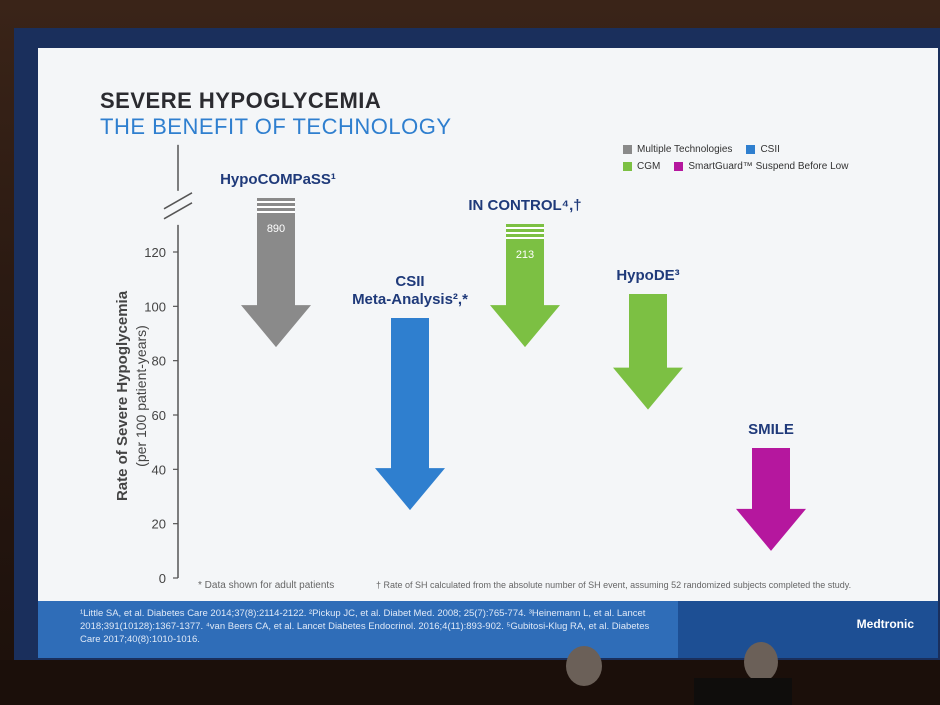 This screenshot has height=705, width=940. I want to click on legend-label: CGM, so click(649, 166).